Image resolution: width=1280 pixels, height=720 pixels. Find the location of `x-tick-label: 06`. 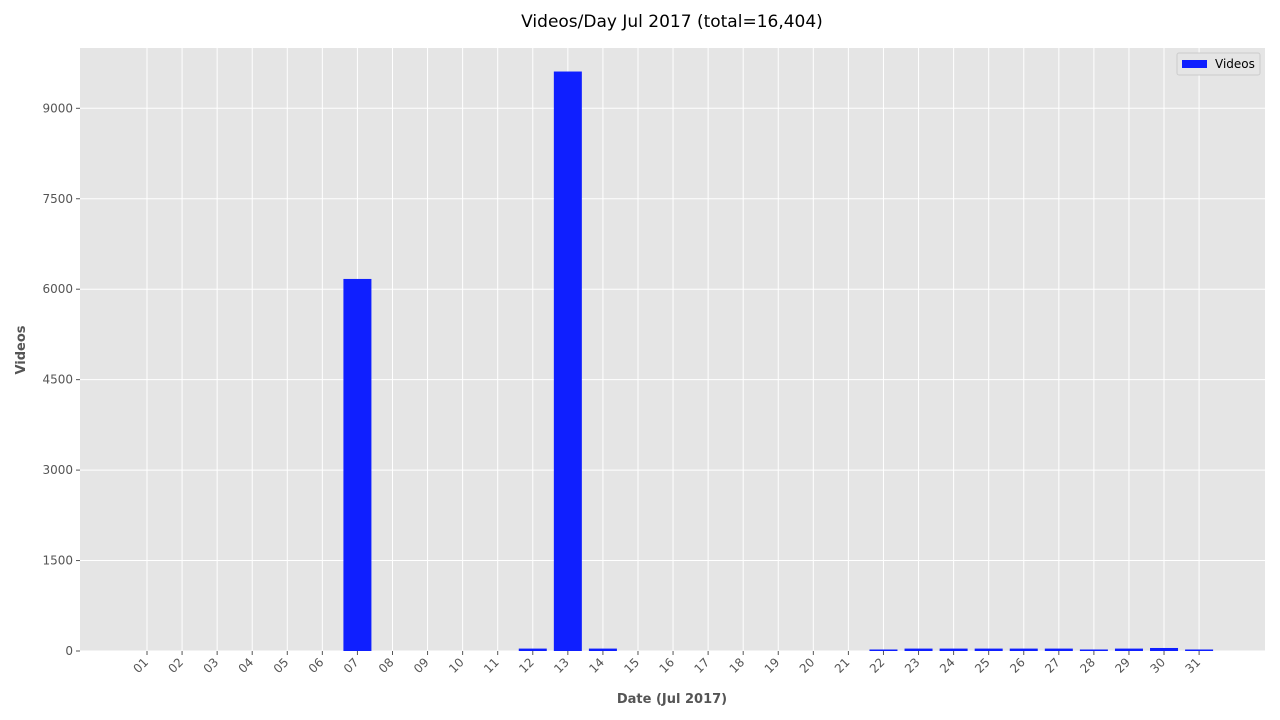

x-tick-label: 06 is located at coordinates (316, 665).